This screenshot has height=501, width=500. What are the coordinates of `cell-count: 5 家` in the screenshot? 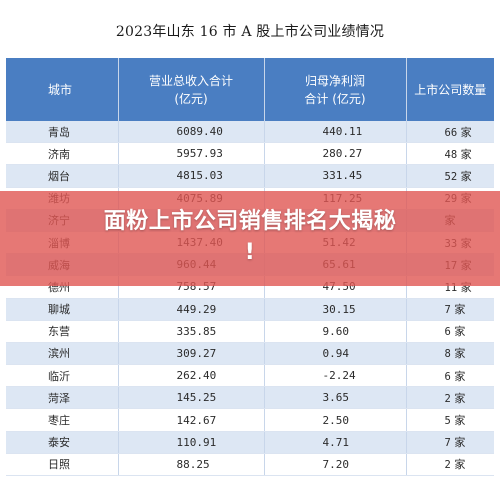 It's located at (450, 420).